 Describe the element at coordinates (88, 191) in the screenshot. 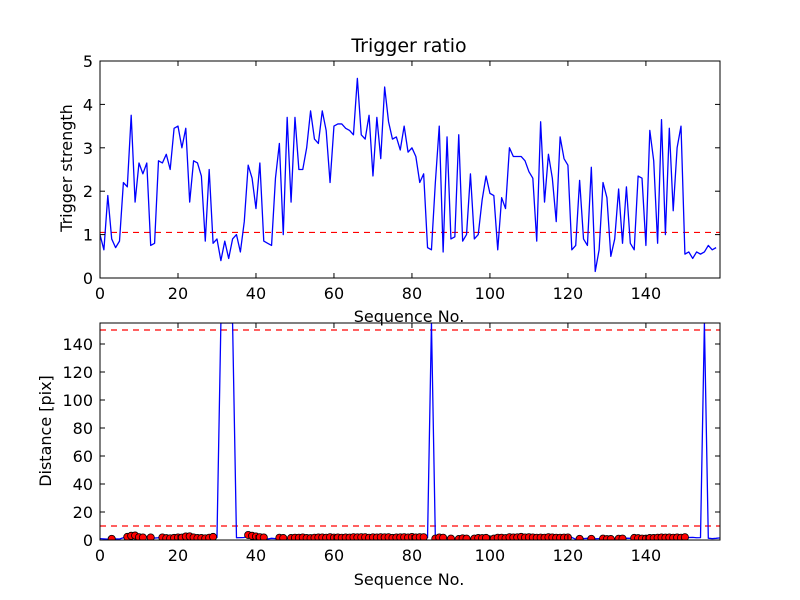

I see `y-tick-label: 2` at that location.